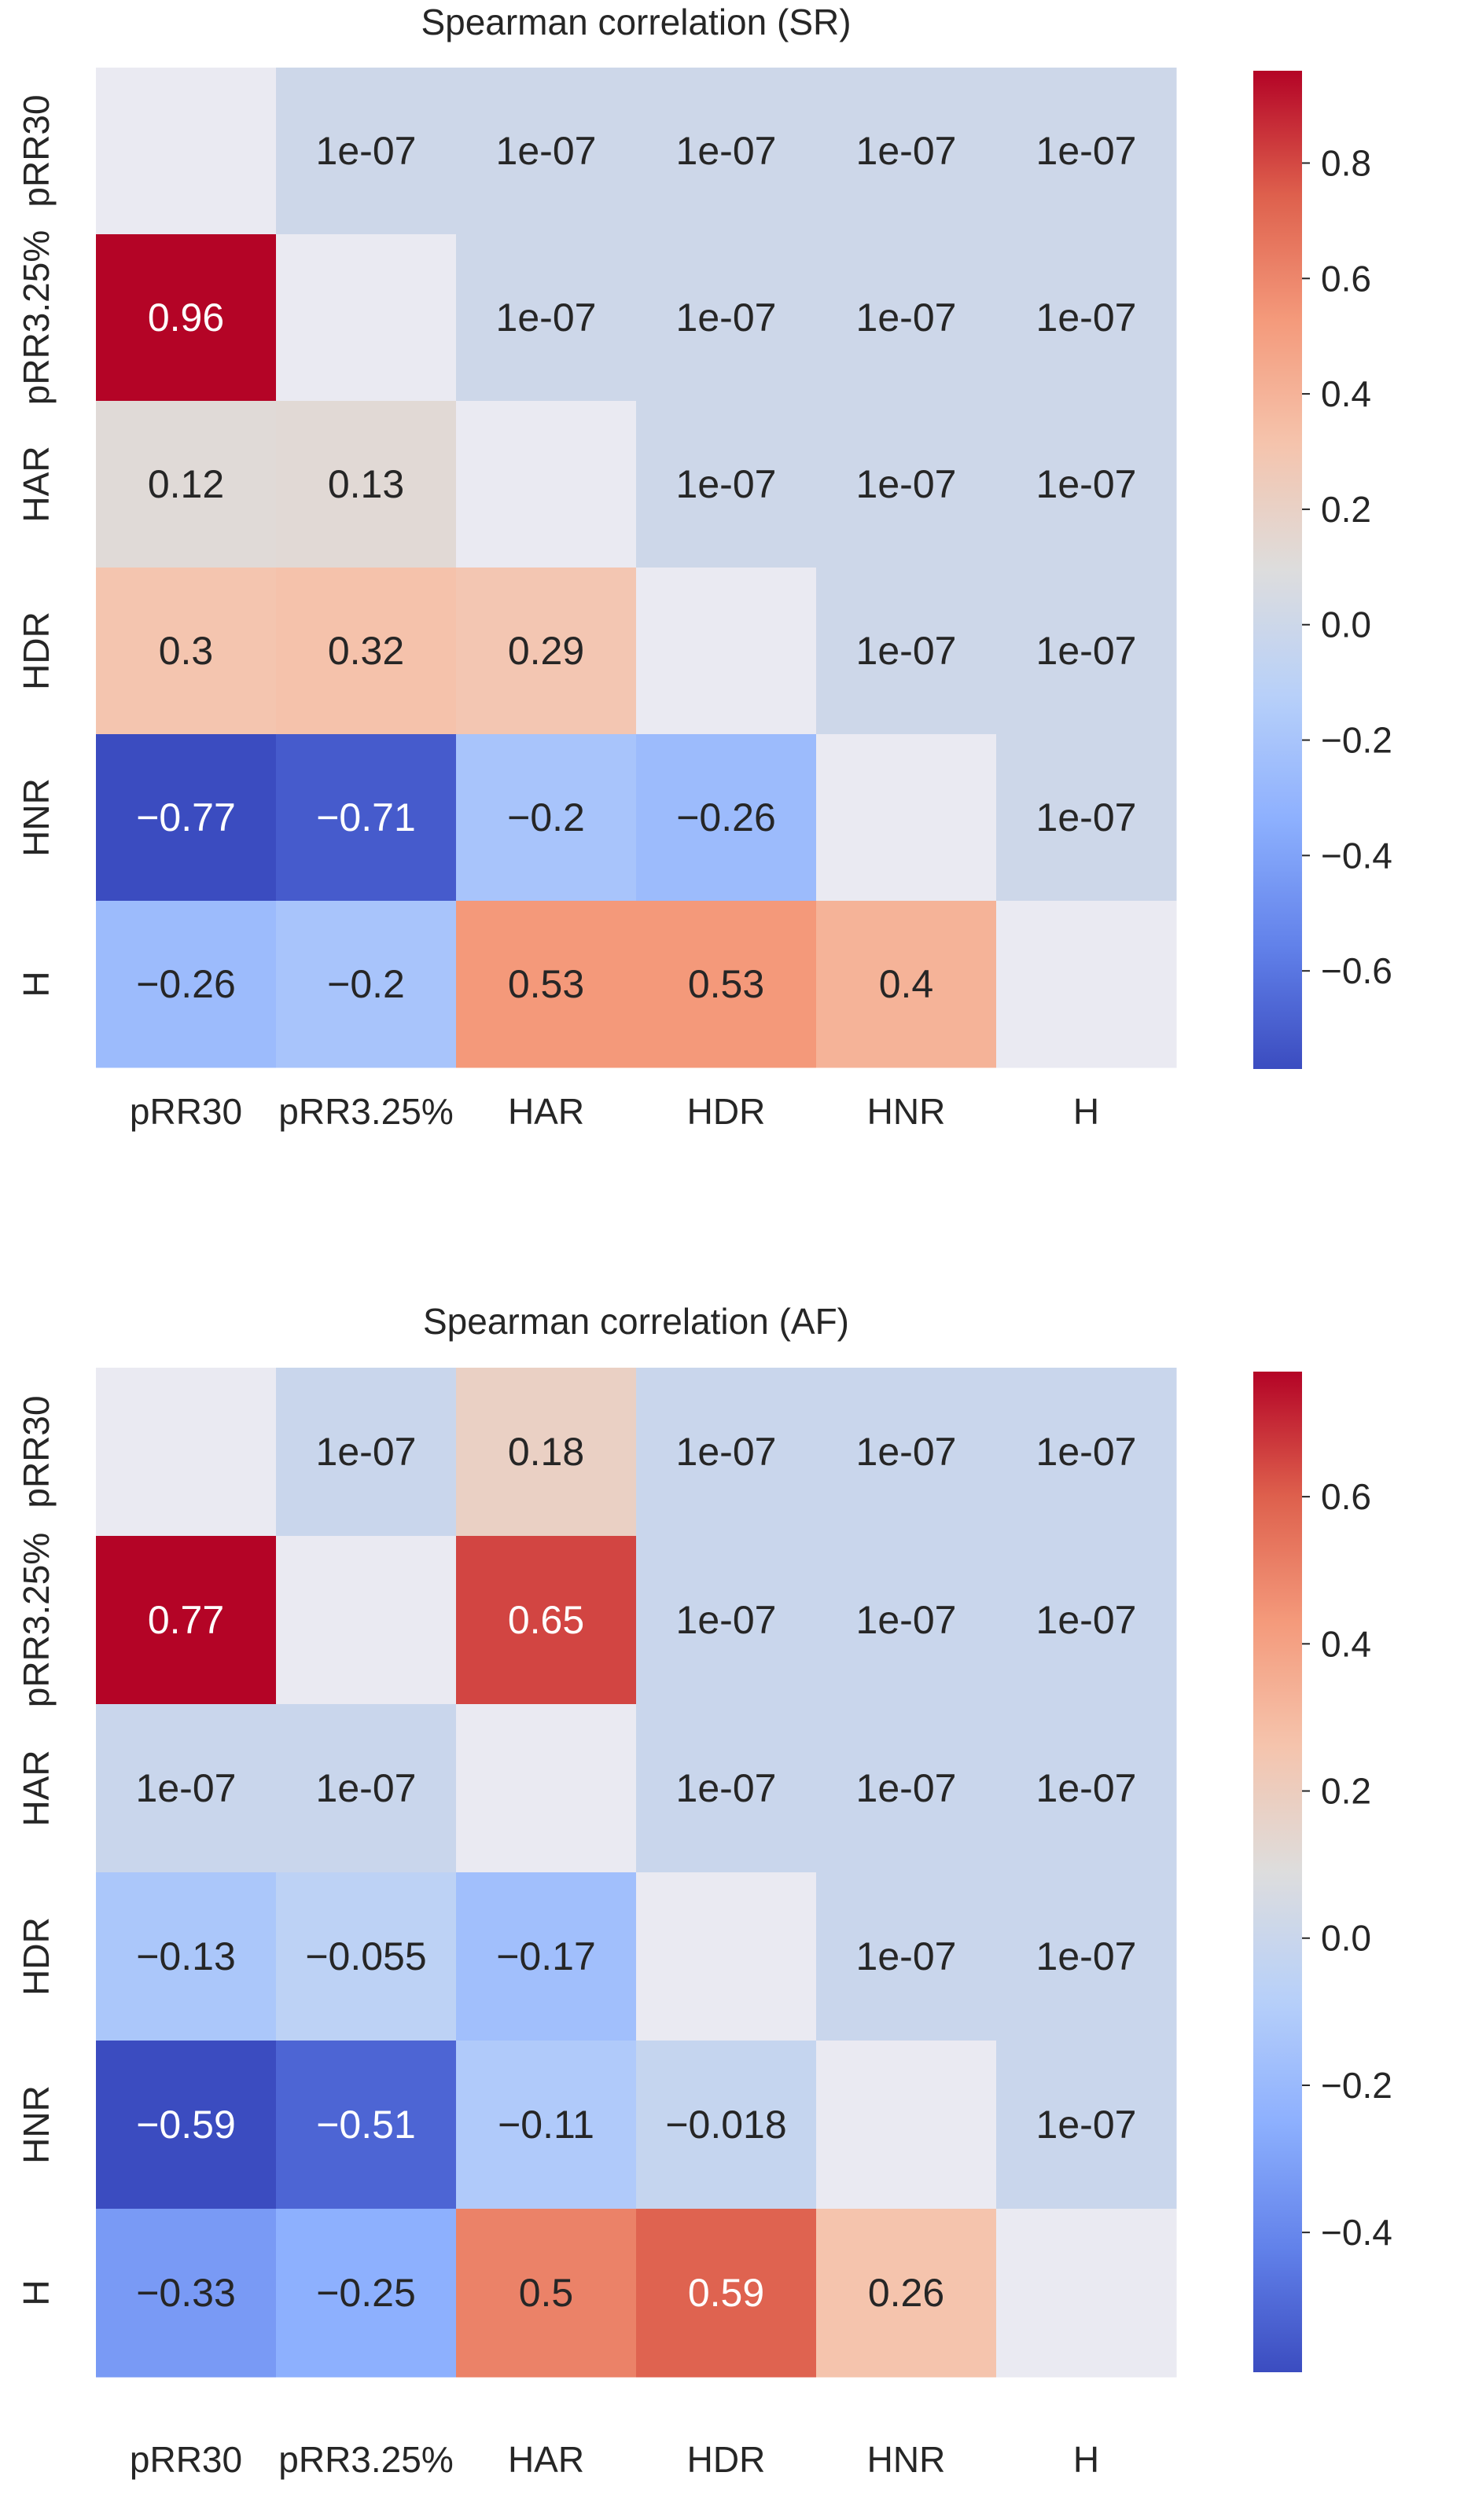  What do you see at coordinates (186, 1620) in the screenshot?
I see `heatmap-cell-prr3-25-prr30` at bounding box center [186, 1620].